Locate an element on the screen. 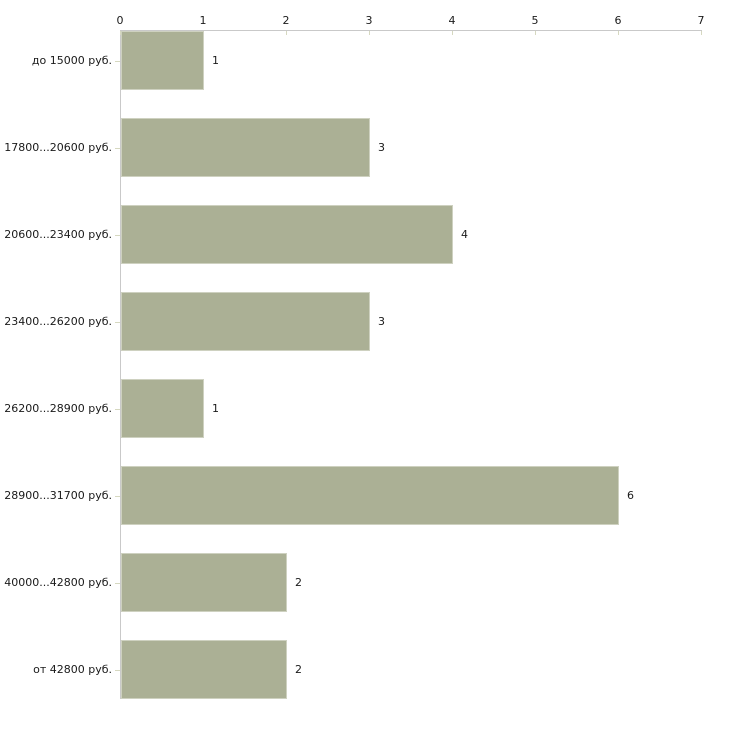 The height and width of the screenshot is (730, 730). y-axis-line is located at coordinates (120, 364).